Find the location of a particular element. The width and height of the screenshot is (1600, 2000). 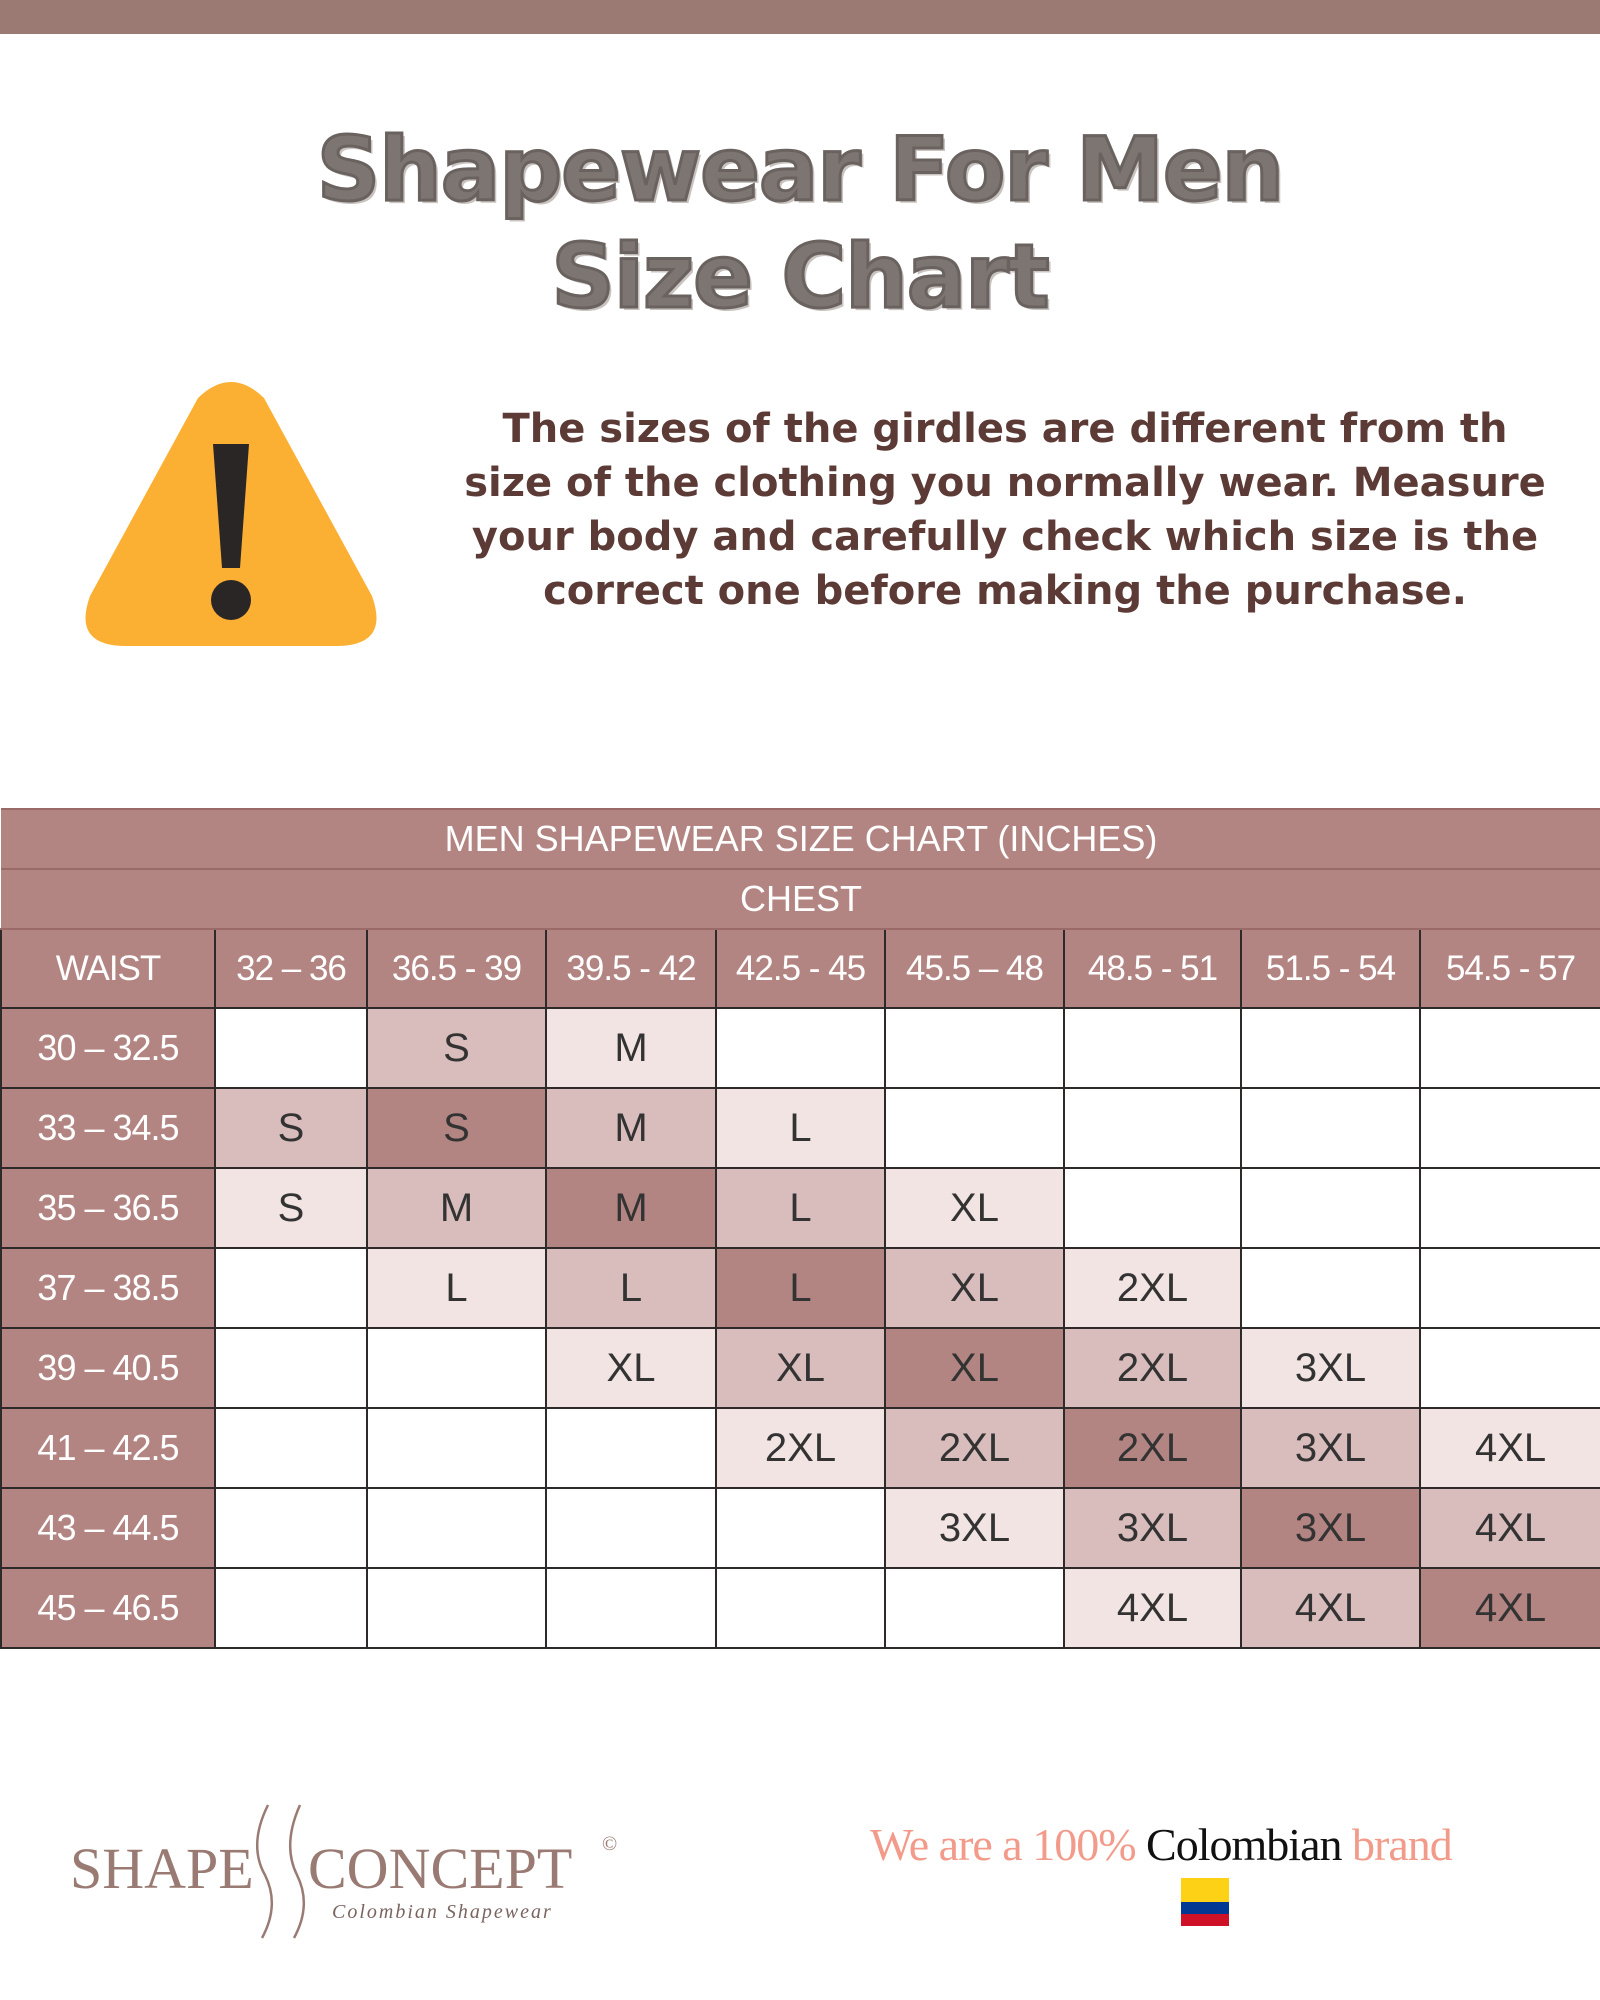

copyright-mark: © is located at coordinates (609, 1844).